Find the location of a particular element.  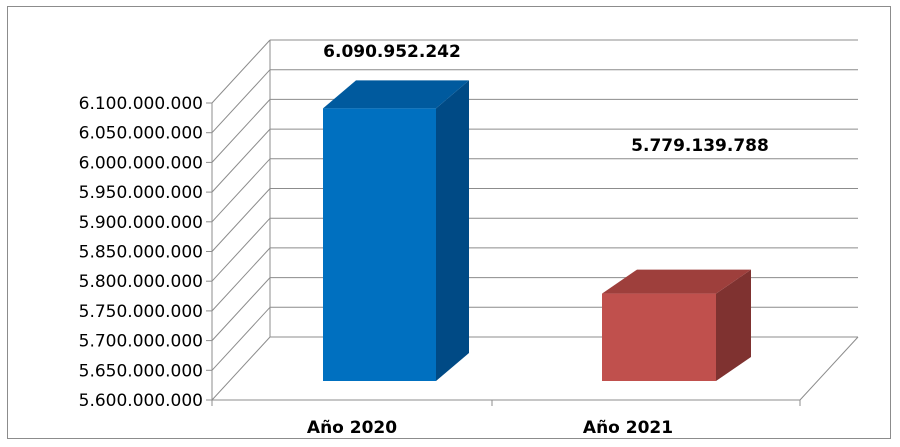

y-tick-label: 5.950.000.000 is located at coordinates (141, 193).